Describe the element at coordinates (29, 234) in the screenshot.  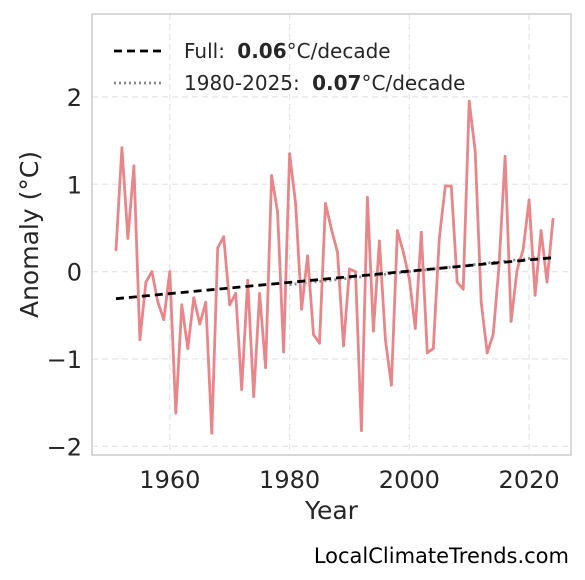
I see `y-axis-label: Anomaly (°C)` at that location.